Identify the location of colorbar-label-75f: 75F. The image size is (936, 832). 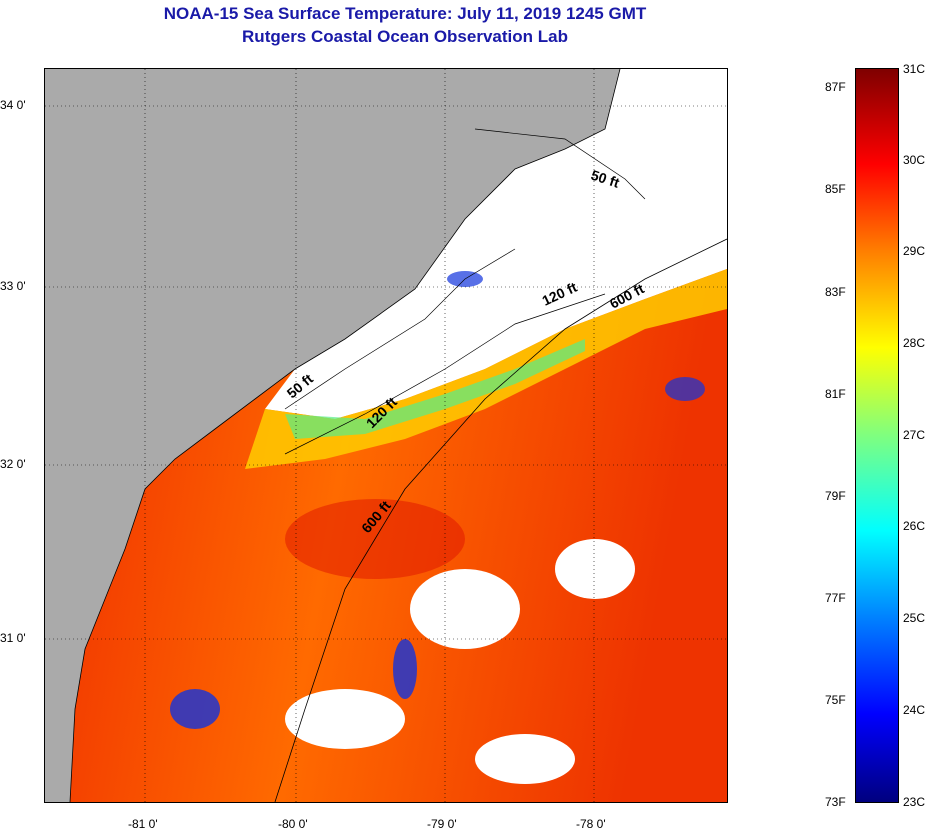
(835, 700).